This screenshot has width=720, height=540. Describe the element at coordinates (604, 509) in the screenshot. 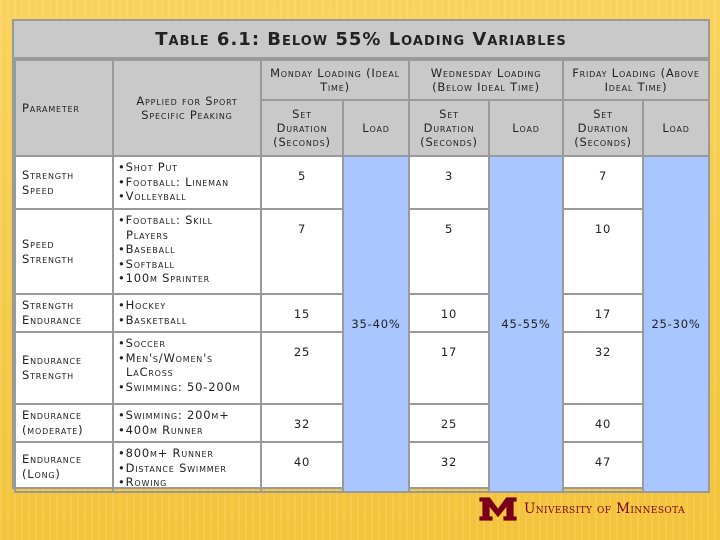

I see `university-name: University of Minnesota` at that location.